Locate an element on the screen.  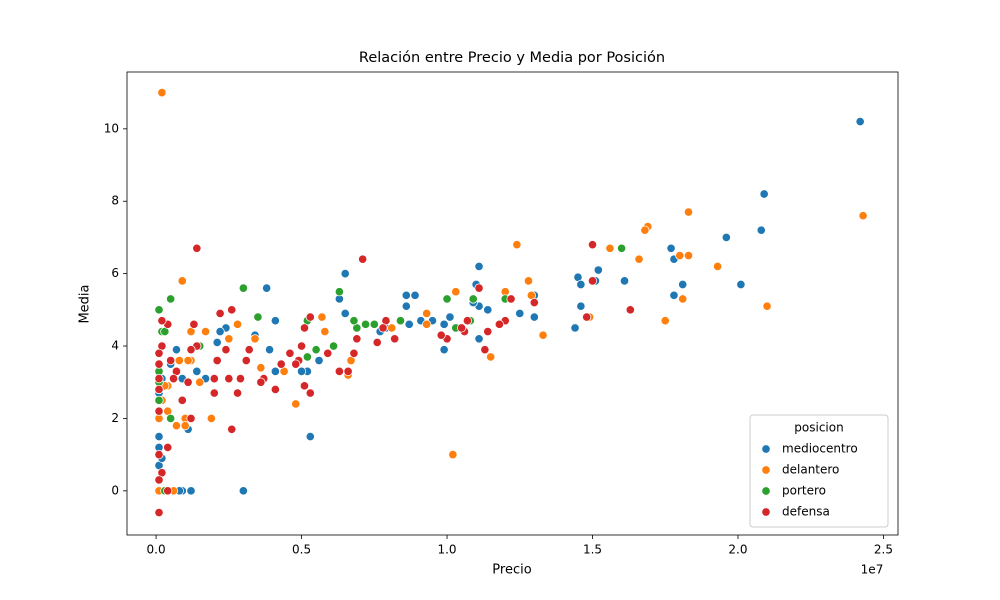
x-tick-label: 2.5 is located at coordinates (883, 550).